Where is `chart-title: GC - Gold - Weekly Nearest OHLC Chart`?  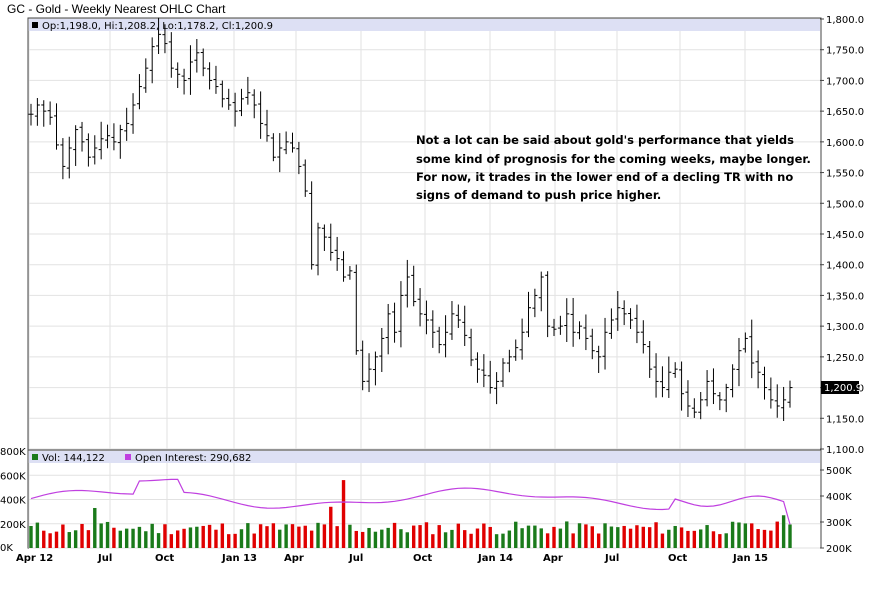
chart-title: GC - Gold - Weekly Nearest OHLC Chart is located at coordinates (116, 9).